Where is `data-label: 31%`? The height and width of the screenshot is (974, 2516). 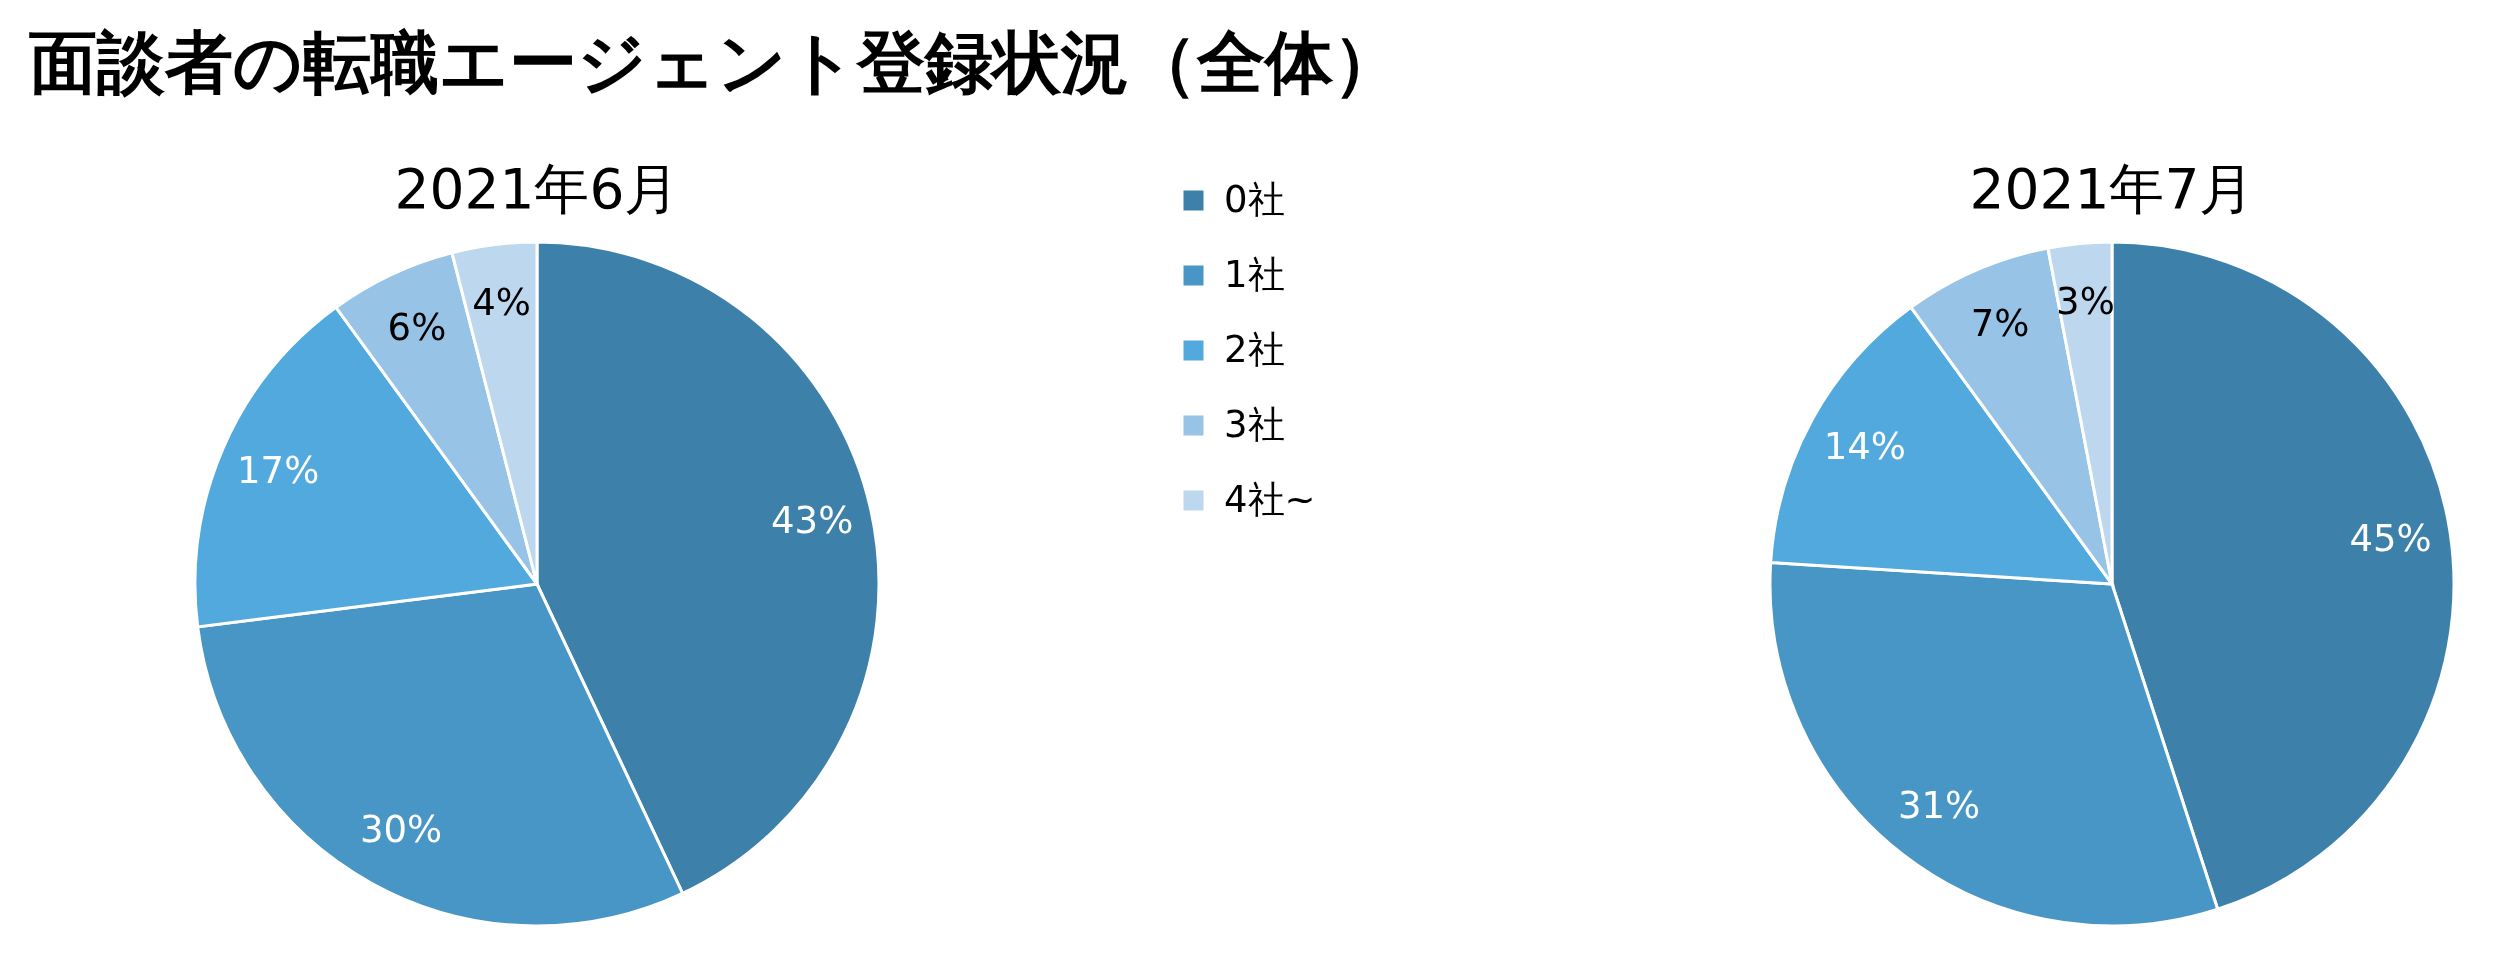 data-label: 31% is located at coordinates (1939, 805).